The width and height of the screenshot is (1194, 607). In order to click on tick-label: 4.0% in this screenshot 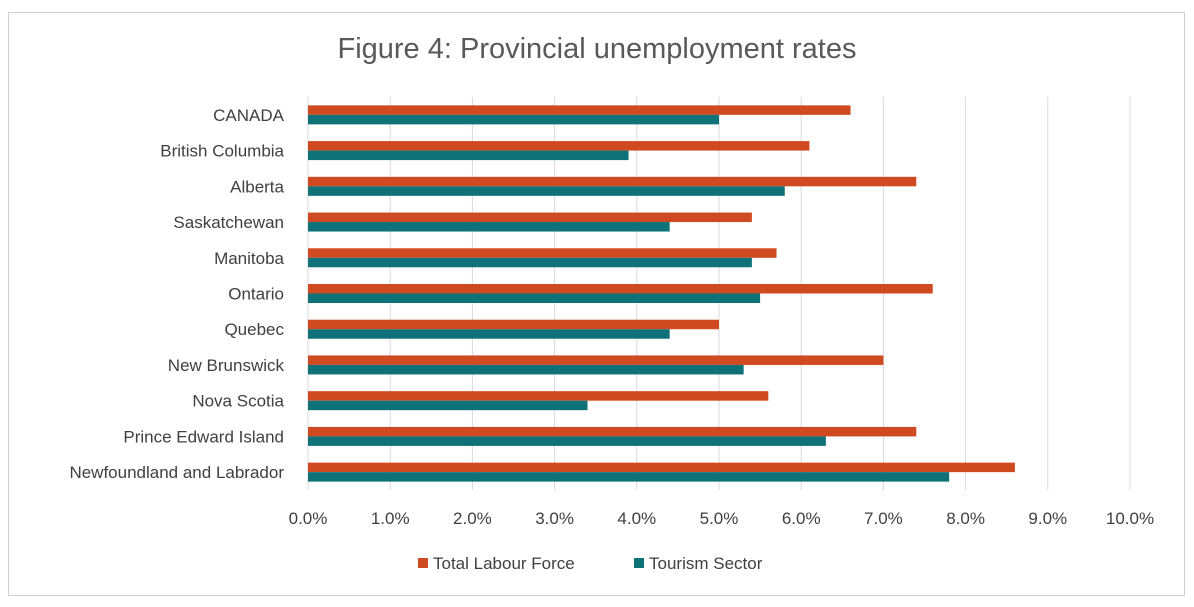, I will do `click(636, 518)`.